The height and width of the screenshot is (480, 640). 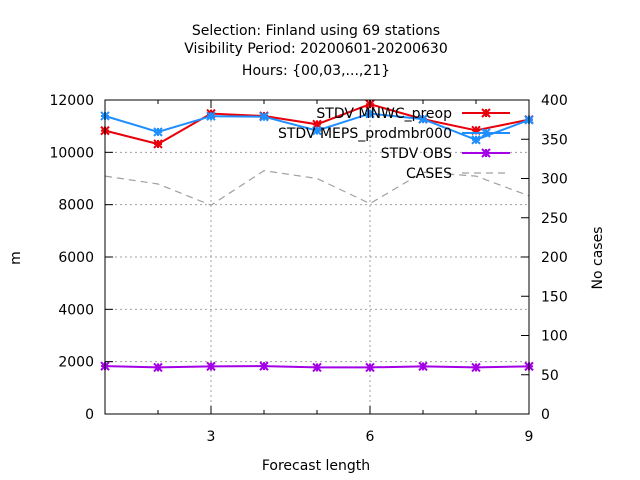 I want to click on y2-tick-label: 100, so click(x=554, y=337).